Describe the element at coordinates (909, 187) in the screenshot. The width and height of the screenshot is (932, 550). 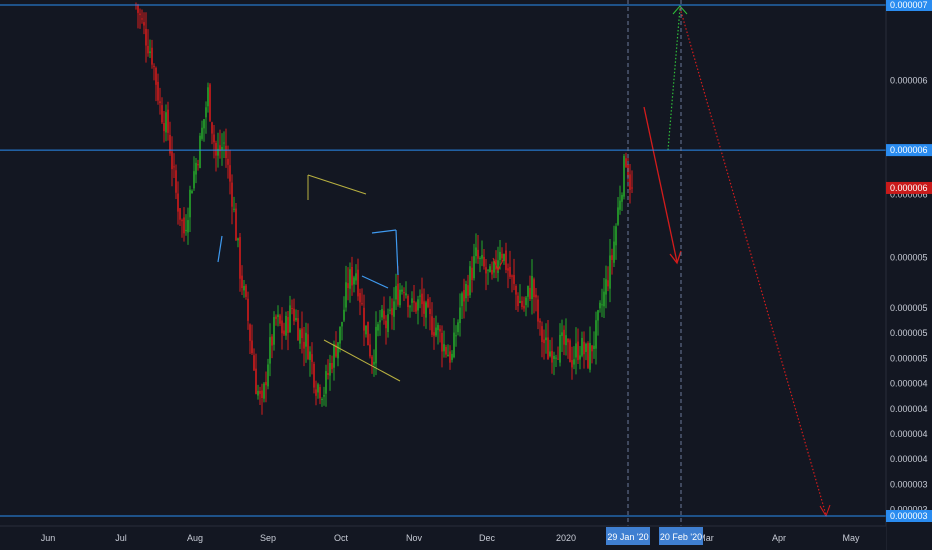
I see `current-price-badge: 0.000006` at that location.